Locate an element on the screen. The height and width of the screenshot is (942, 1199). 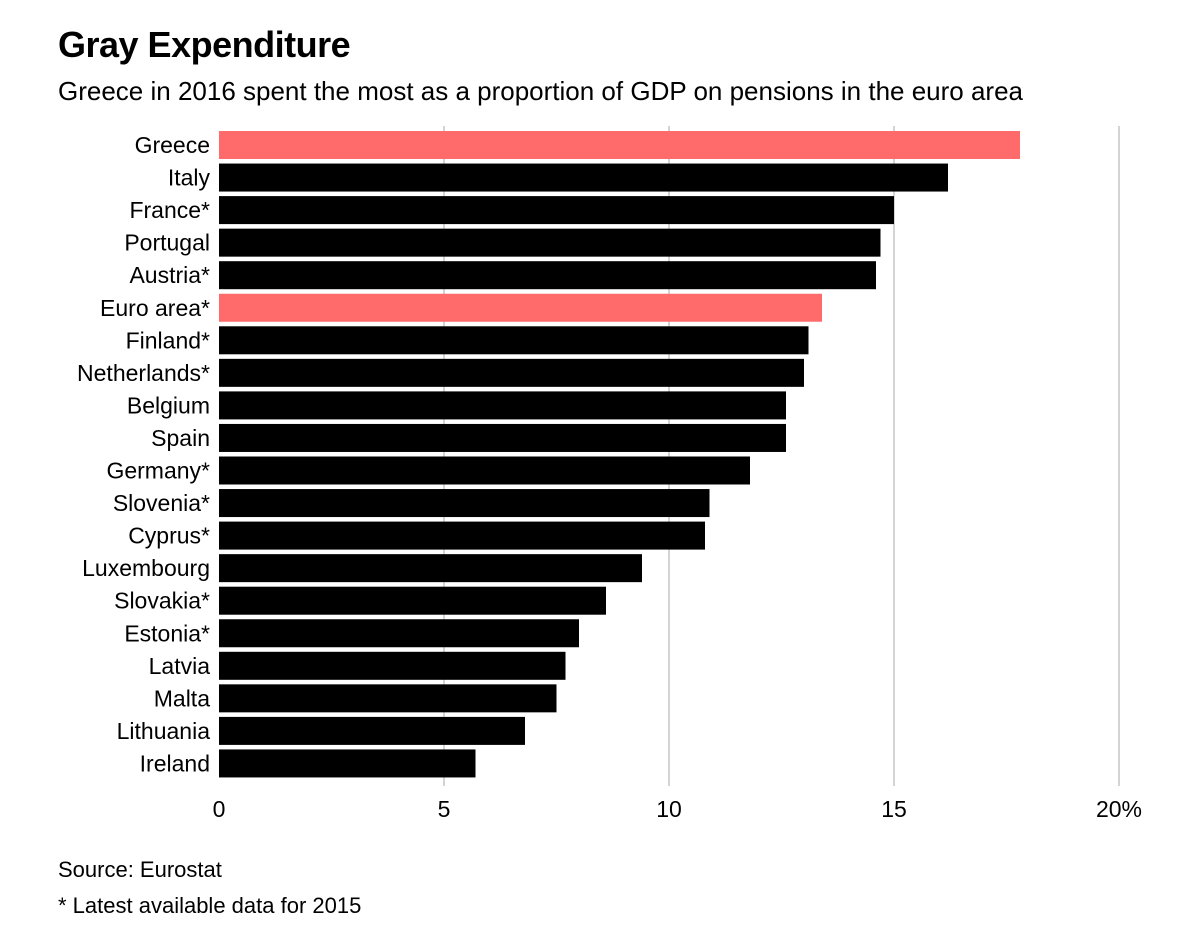
x-tick-label: 10 is located at coordinates (669, 809).